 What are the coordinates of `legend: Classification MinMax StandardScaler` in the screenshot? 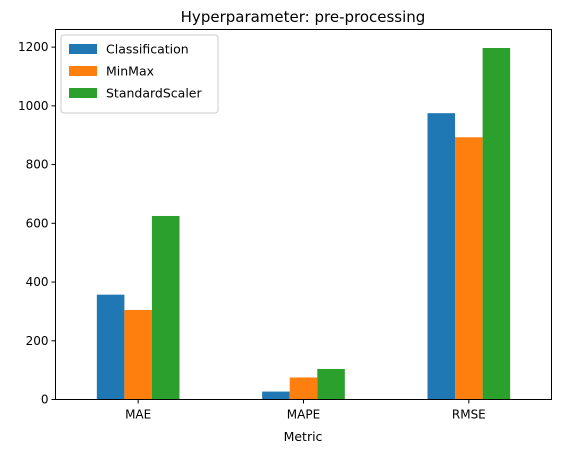 It's located at (139, 74).